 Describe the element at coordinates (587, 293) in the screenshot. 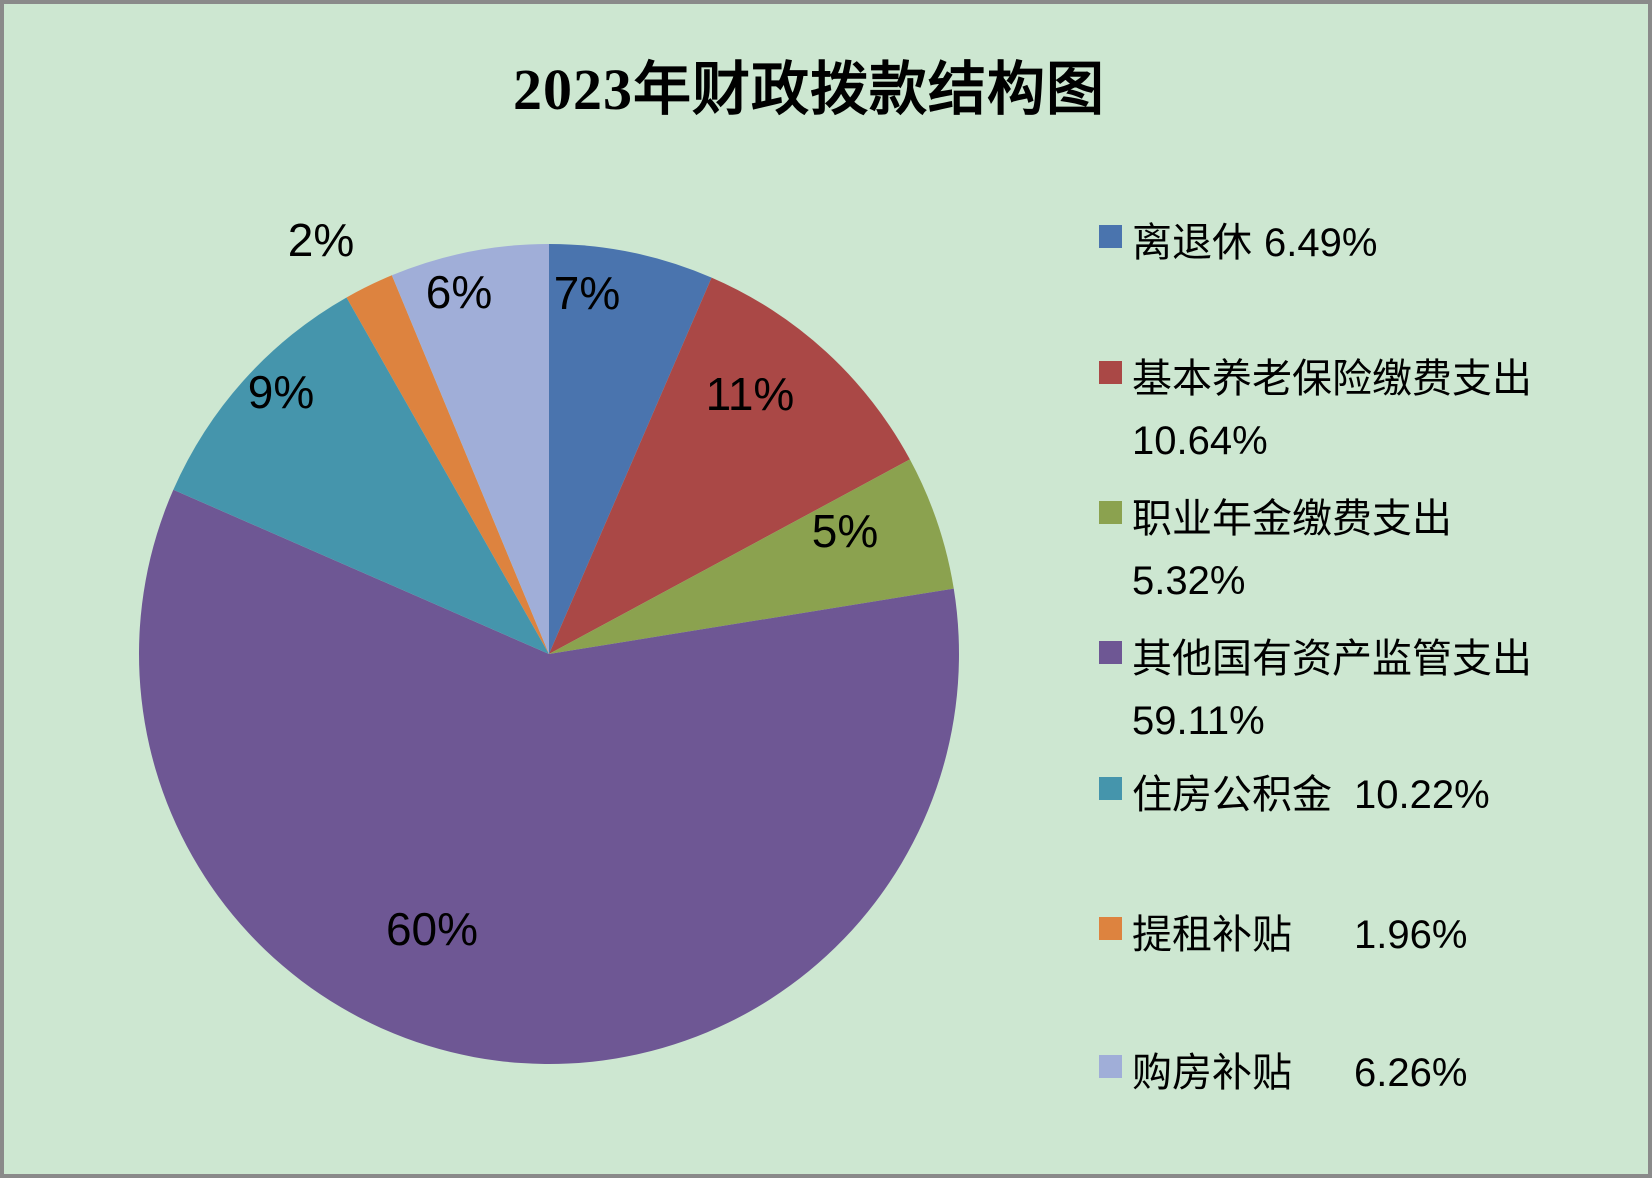

I see `pie-slice-label-0: 7%` at that location.